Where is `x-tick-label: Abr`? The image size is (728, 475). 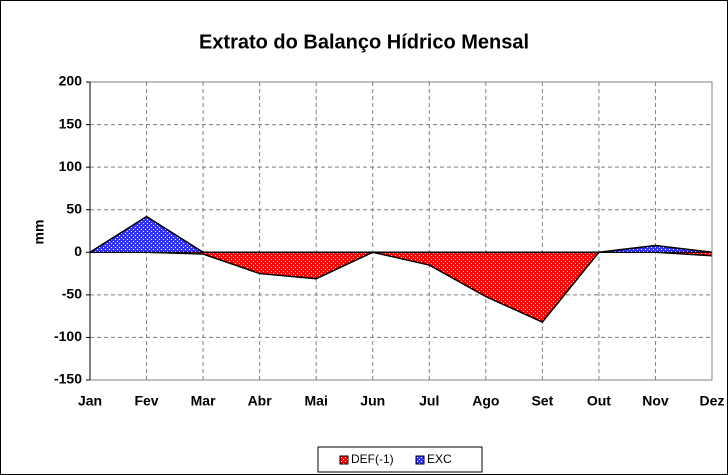
x-tick-label: Abr is located at coordinates (260, 401).